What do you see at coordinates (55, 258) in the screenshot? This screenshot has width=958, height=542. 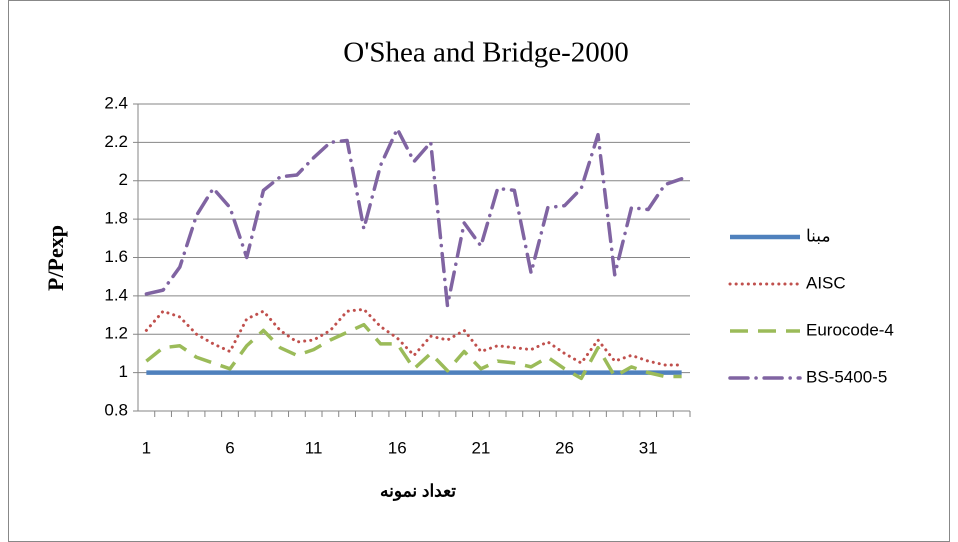 I see `y-axis-label: P/Pexp` at bounding box center [55, 258].